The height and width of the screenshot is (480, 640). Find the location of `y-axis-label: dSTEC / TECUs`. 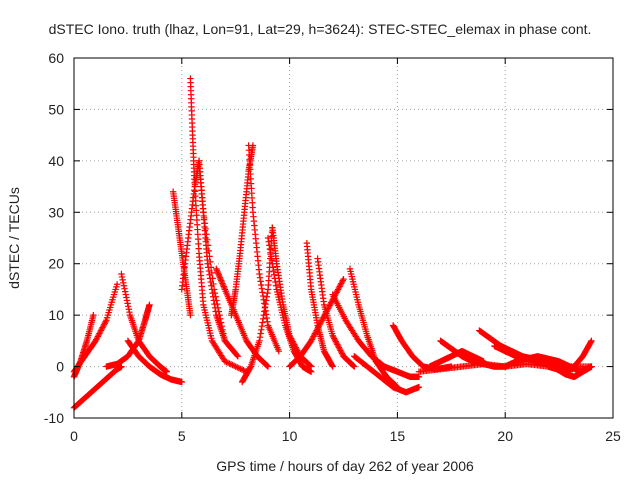

y-axis-label: dSTEC / TECUs is located at coordinates (14, 238).